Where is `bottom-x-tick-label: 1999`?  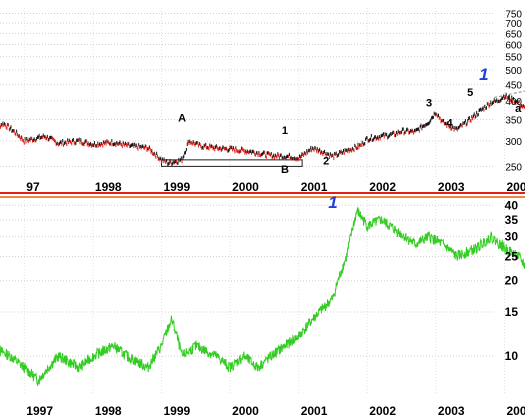
bottom-x-tick-label: 1999 is located at coordinates (177, 411).